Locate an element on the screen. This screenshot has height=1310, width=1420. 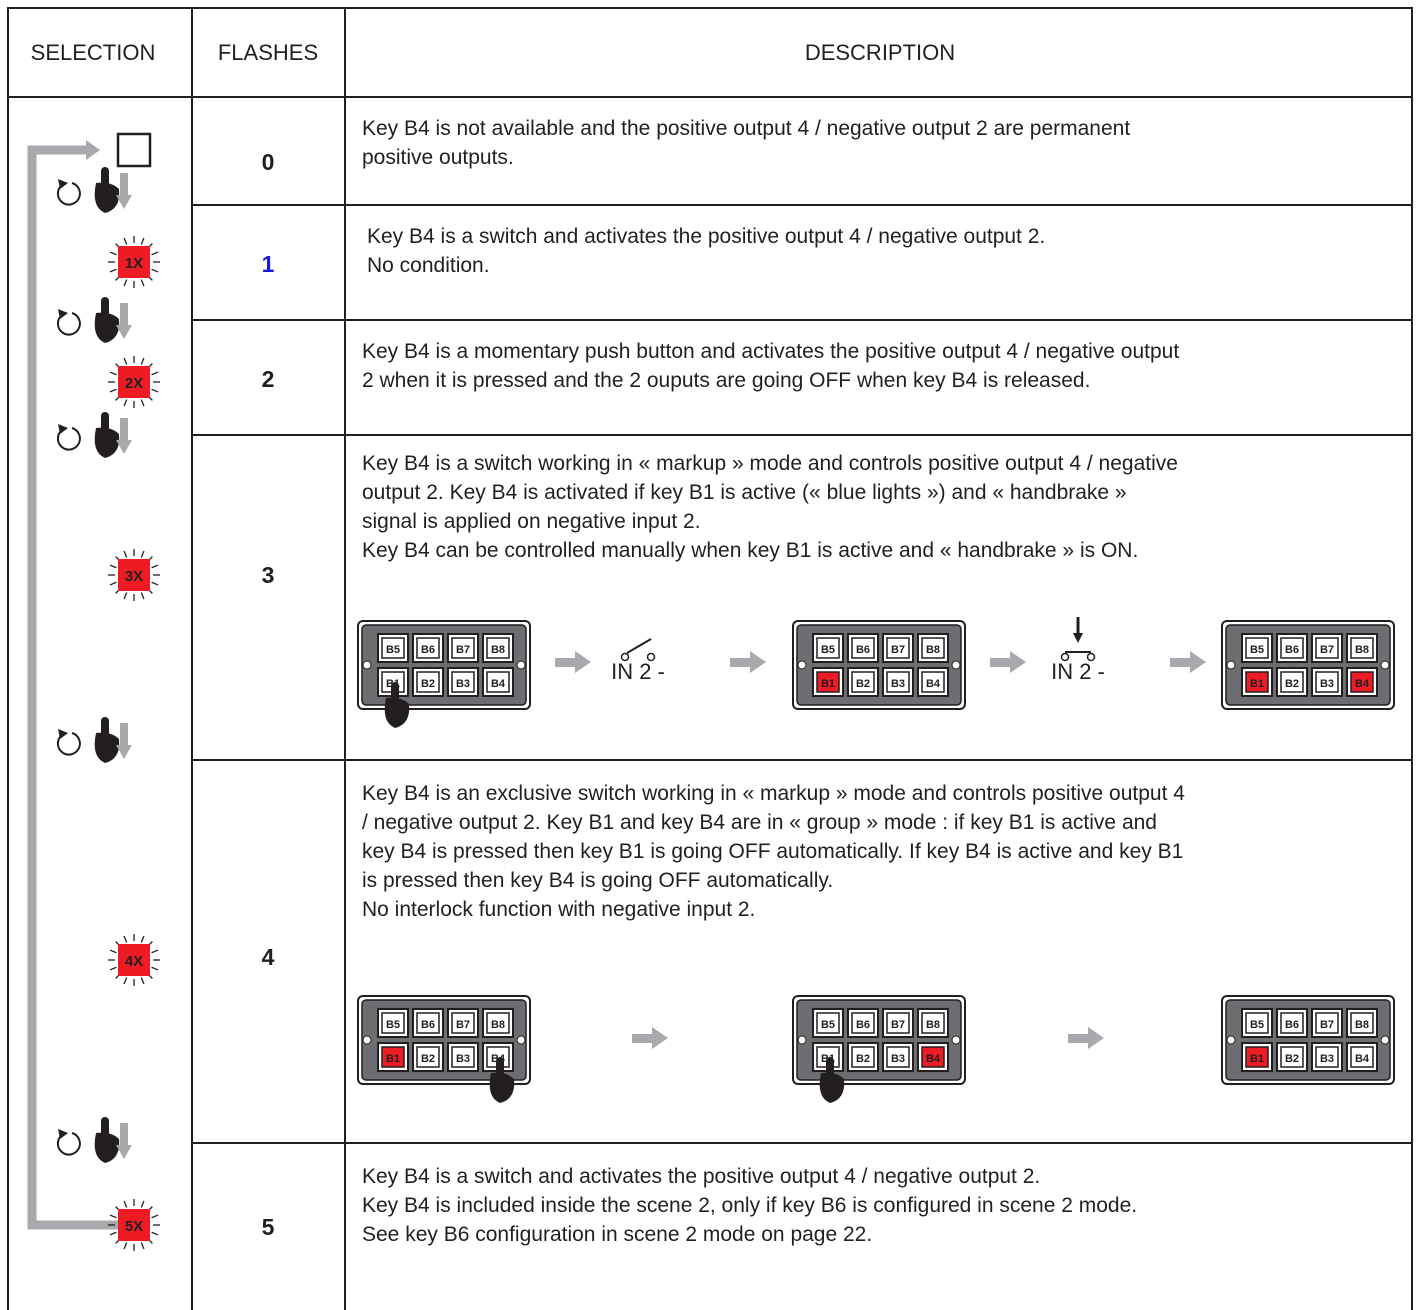
key-label: B3 is located at coordinates (898, 684).